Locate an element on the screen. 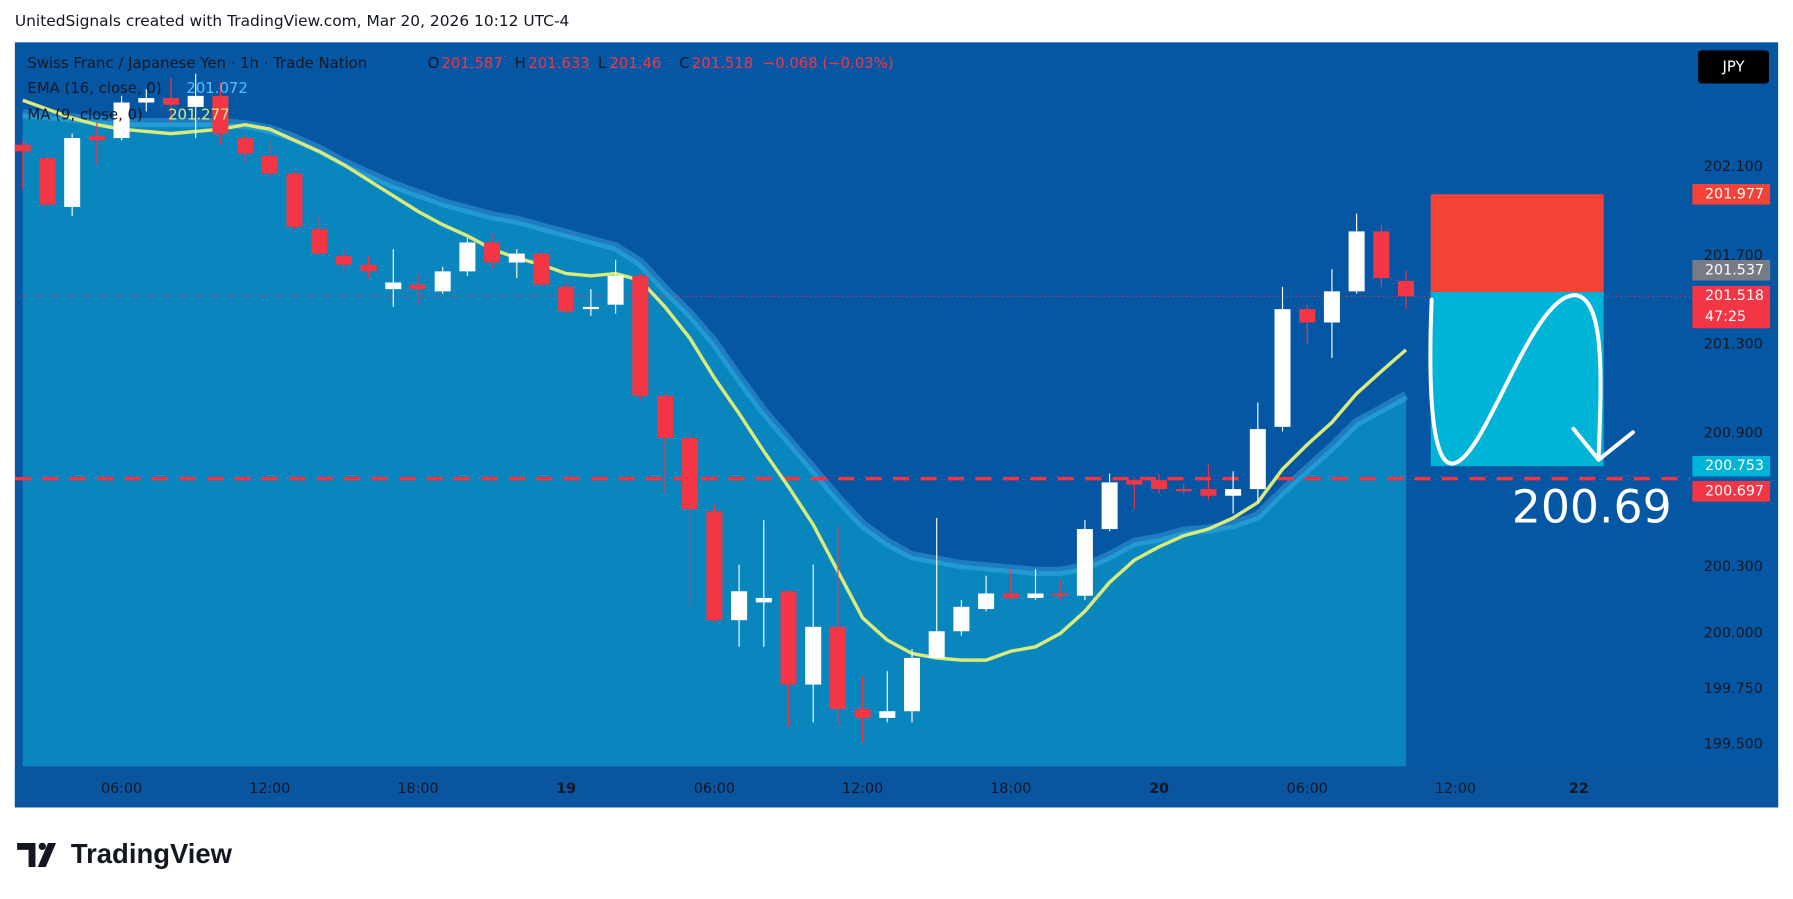 This screenshot has height=899, width=1793. high-label: H is located at coordinates (520, 63).